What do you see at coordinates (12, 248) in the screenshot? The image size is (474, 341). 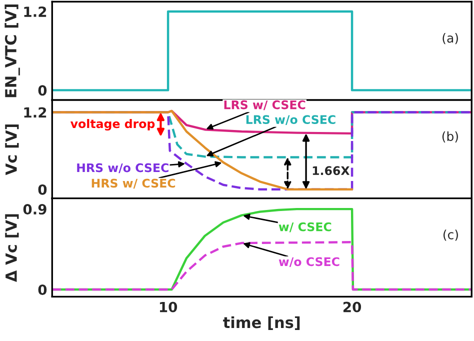 I see `y-axis-title: Δ Vc [V]` at bounding box center [12, 248].